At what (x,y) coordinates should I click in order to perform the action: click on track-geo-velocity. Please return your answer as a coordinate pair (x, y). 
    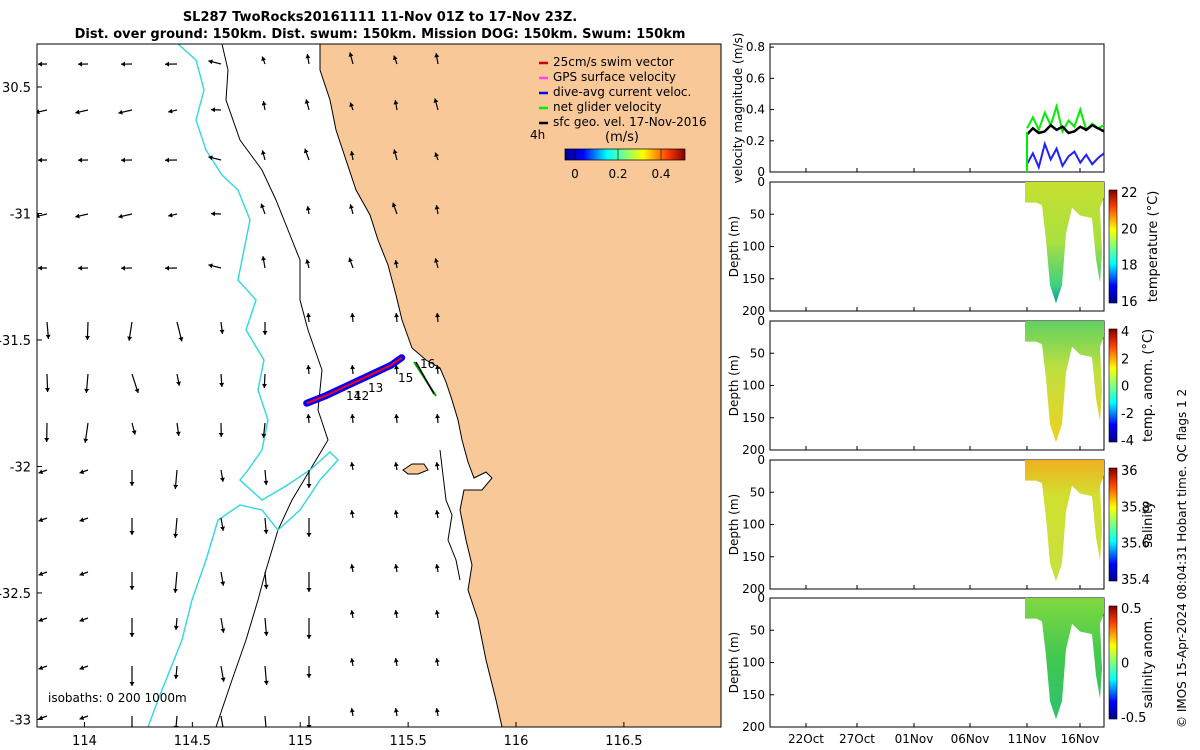
    Looking at the image, I should click on (425, 378).